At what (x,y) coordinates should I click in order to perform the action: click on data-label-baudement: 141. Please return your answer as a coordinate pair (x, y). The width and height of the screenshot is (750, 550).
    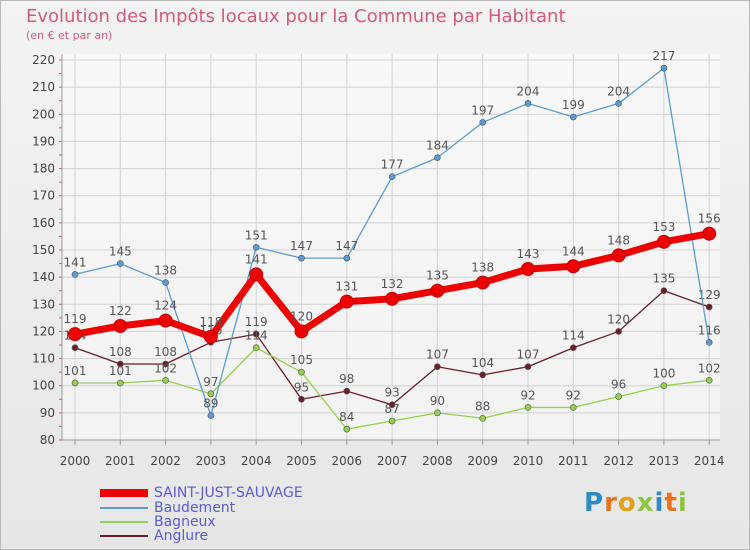
    Looking at the image, I should click on (75, 262).